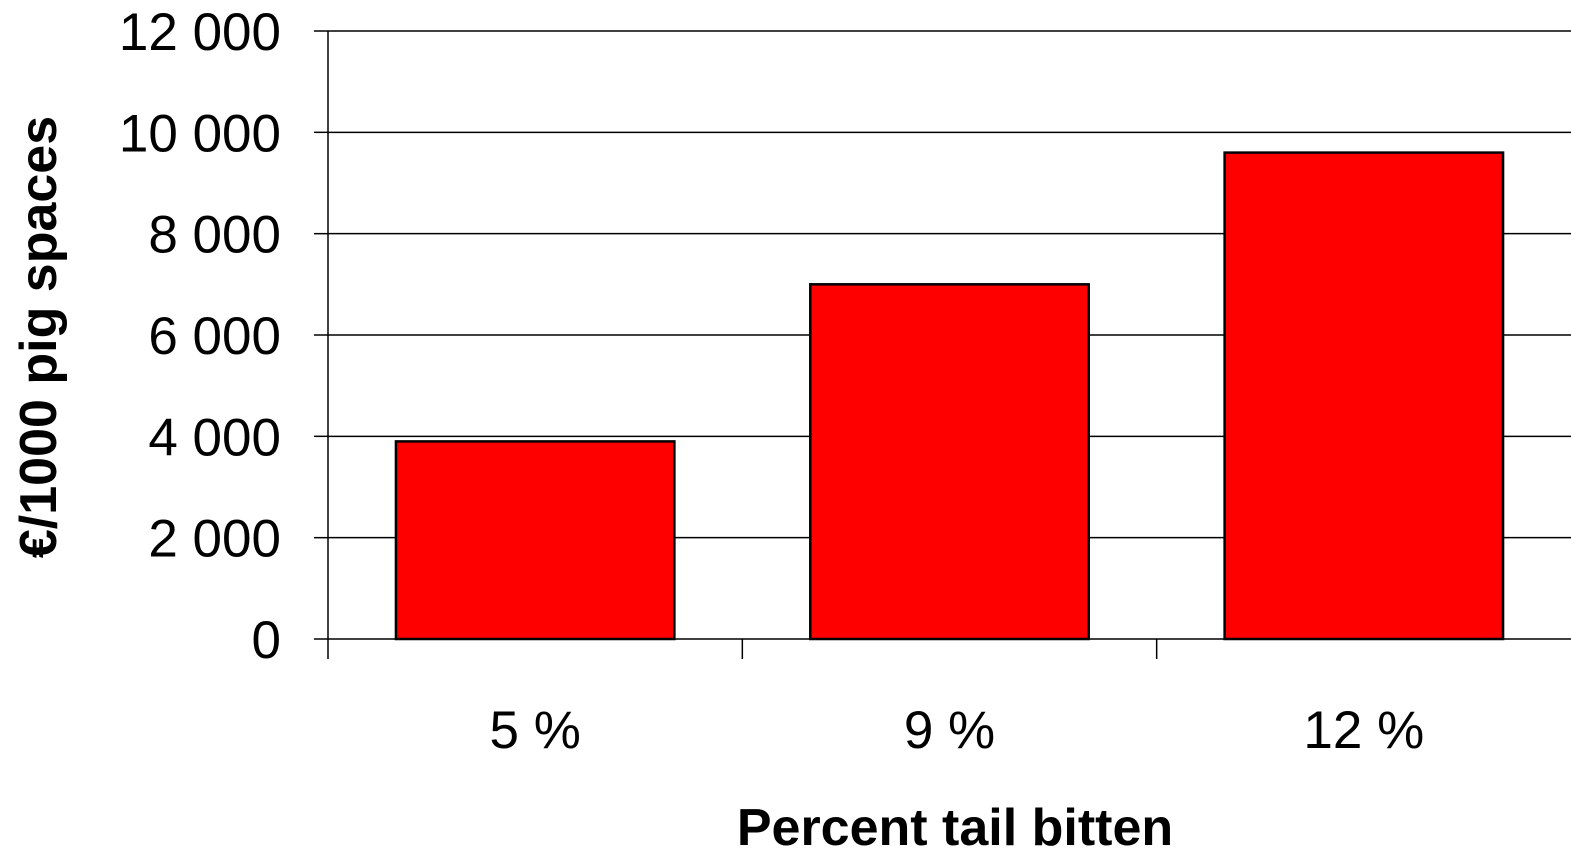  What do you see at coordinates (214, 235) in the screenshot?
I see `y-tick-label: 8 000` at bounding box center [214, 235].